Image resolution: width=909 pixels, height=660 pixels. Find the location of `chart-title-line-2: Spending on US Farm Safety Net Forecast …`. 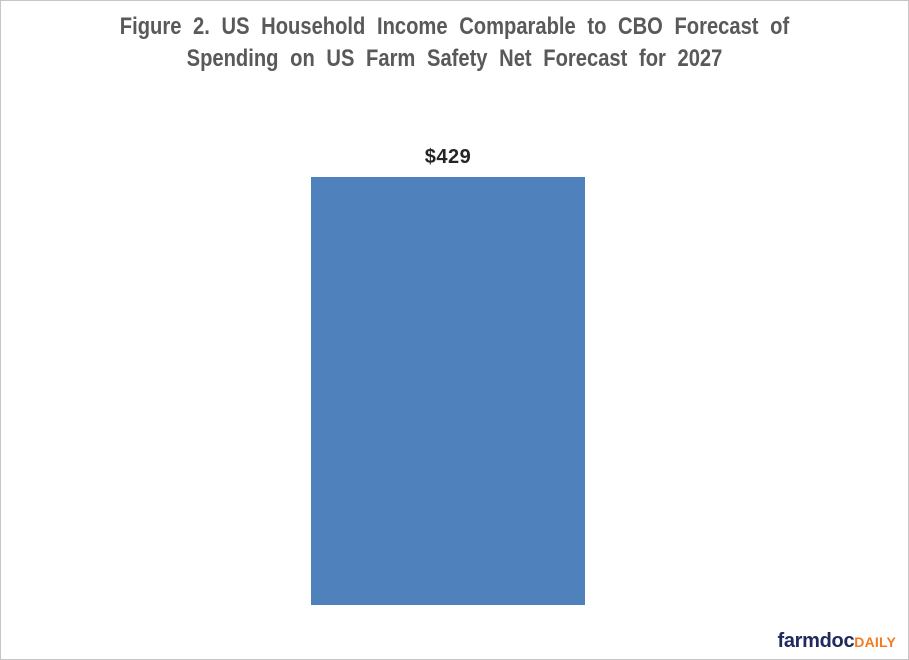

chart-title-line-2: Spending on US Farm Safety Net Forecast … is located at coordinates (454, 58).